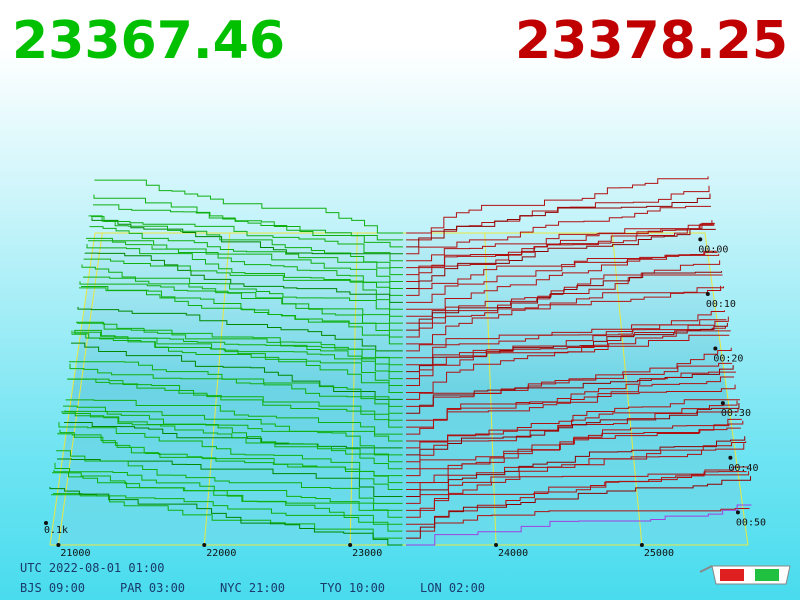  What do you see at coordinates (452, 588) in the screenshot?
I see `city-time: LON 02:00` at bounding box center [452, 588].